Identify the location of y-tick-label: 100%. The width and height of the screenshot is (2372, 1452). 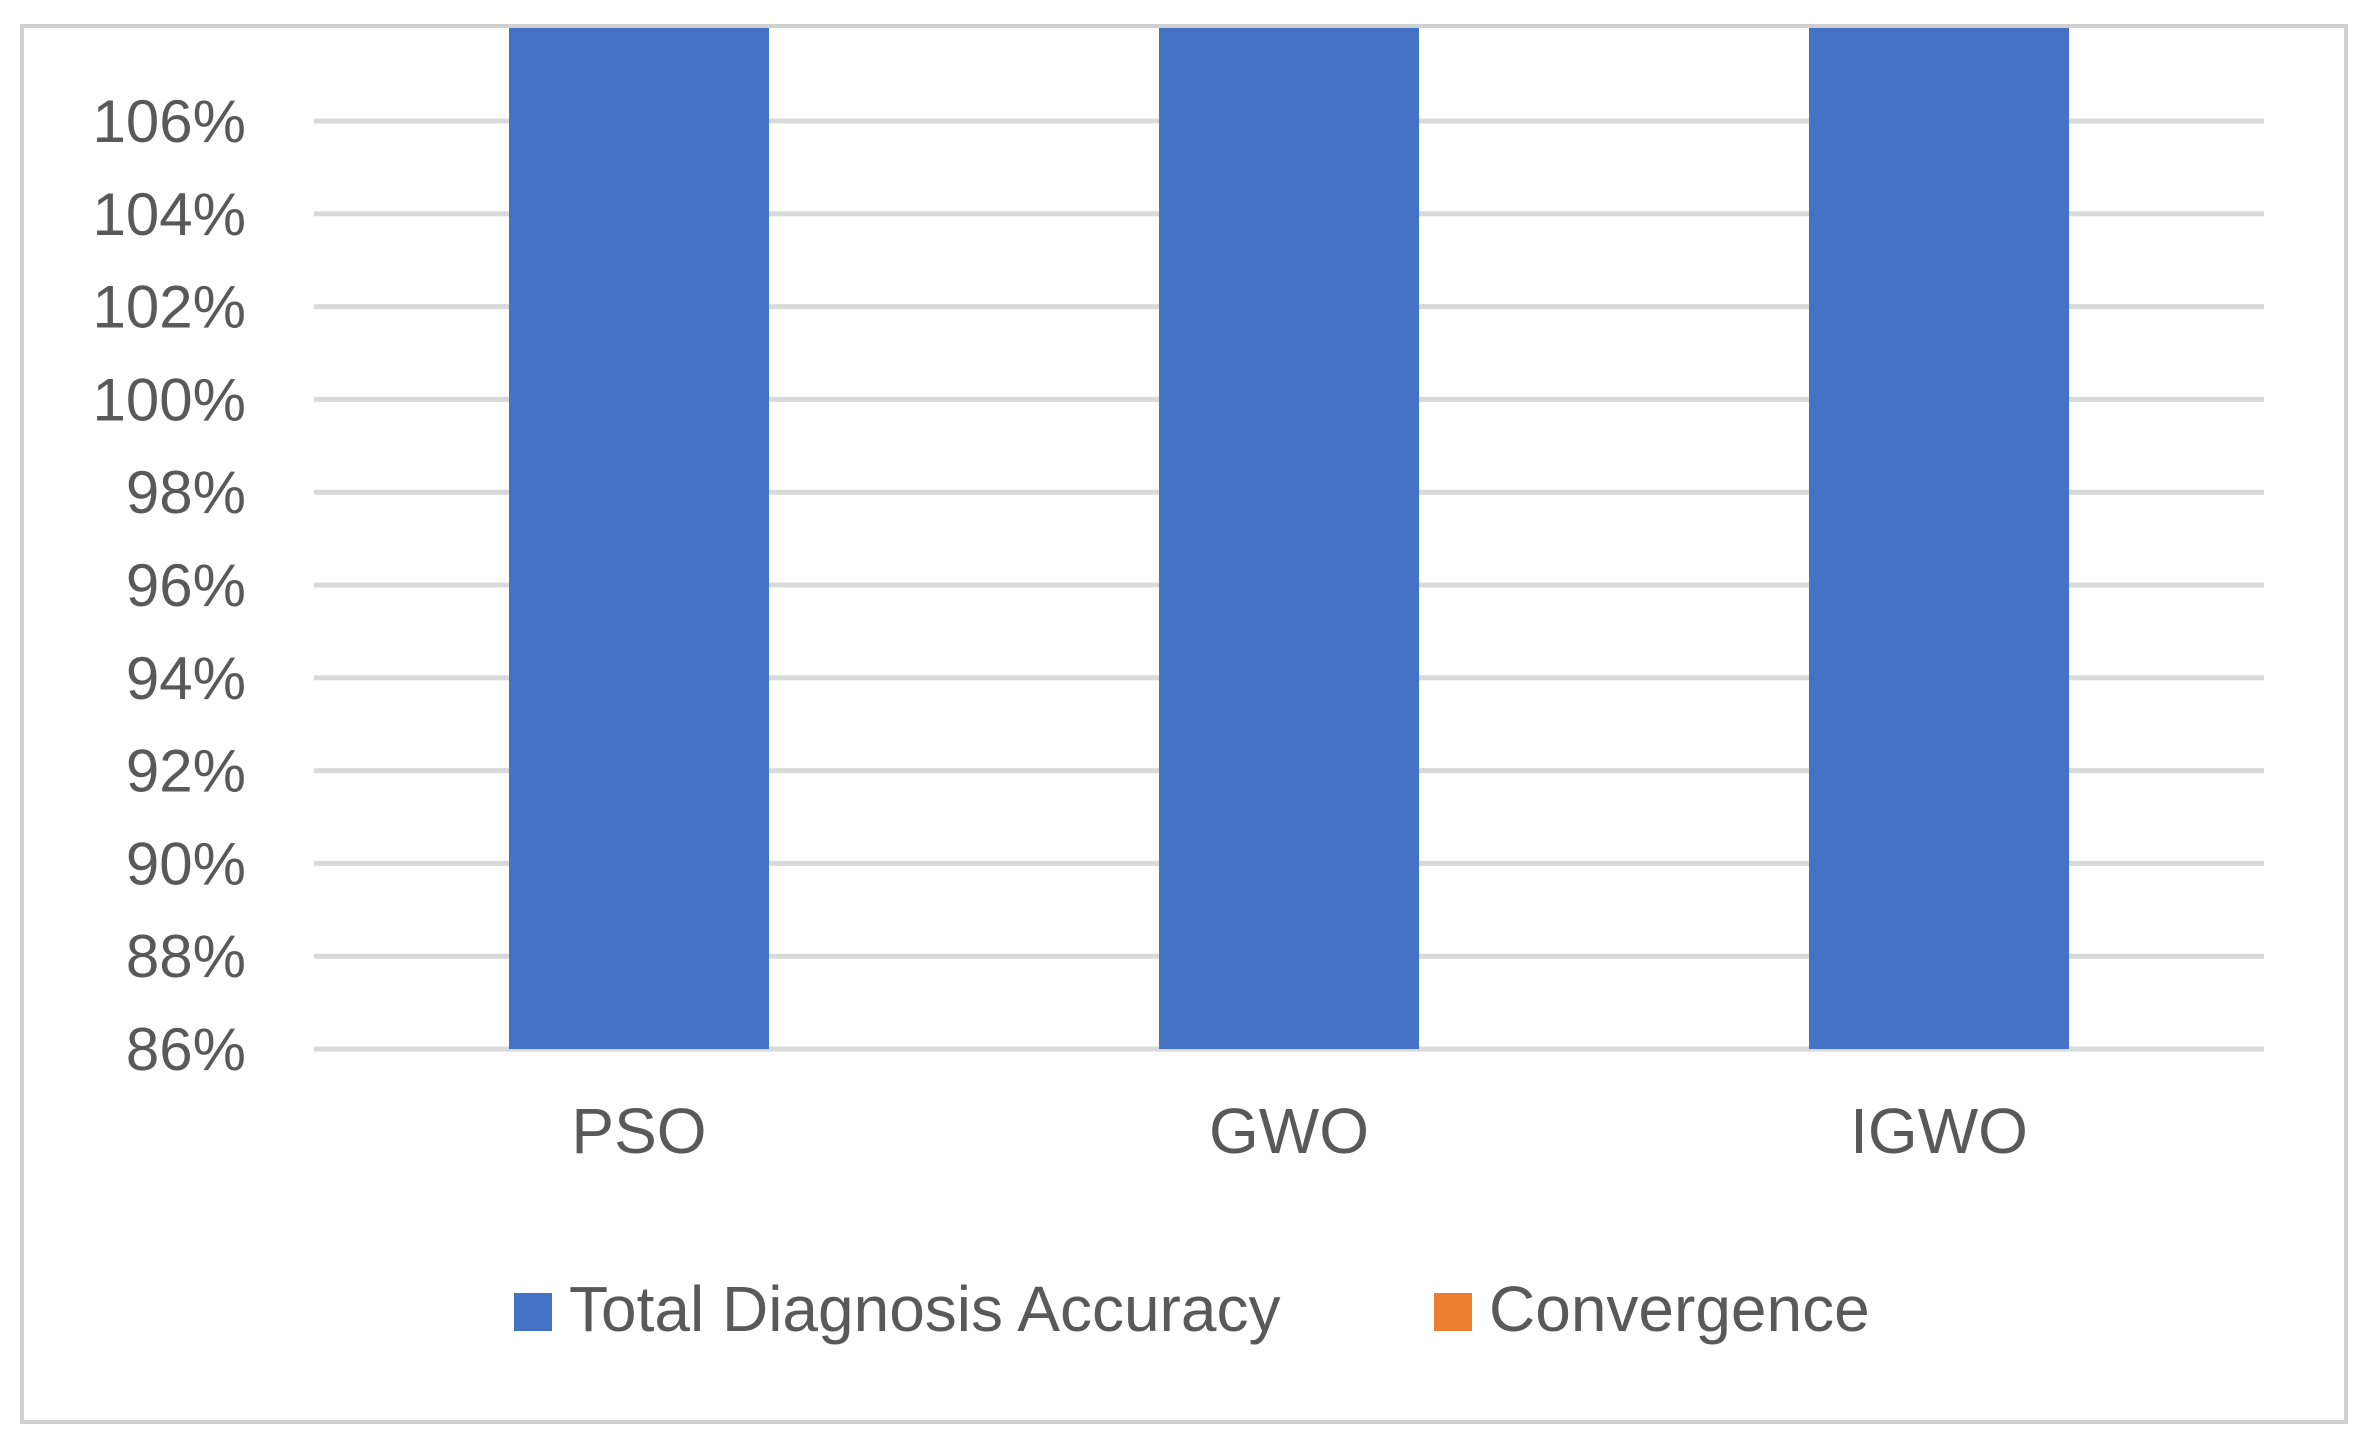
(169, 399).